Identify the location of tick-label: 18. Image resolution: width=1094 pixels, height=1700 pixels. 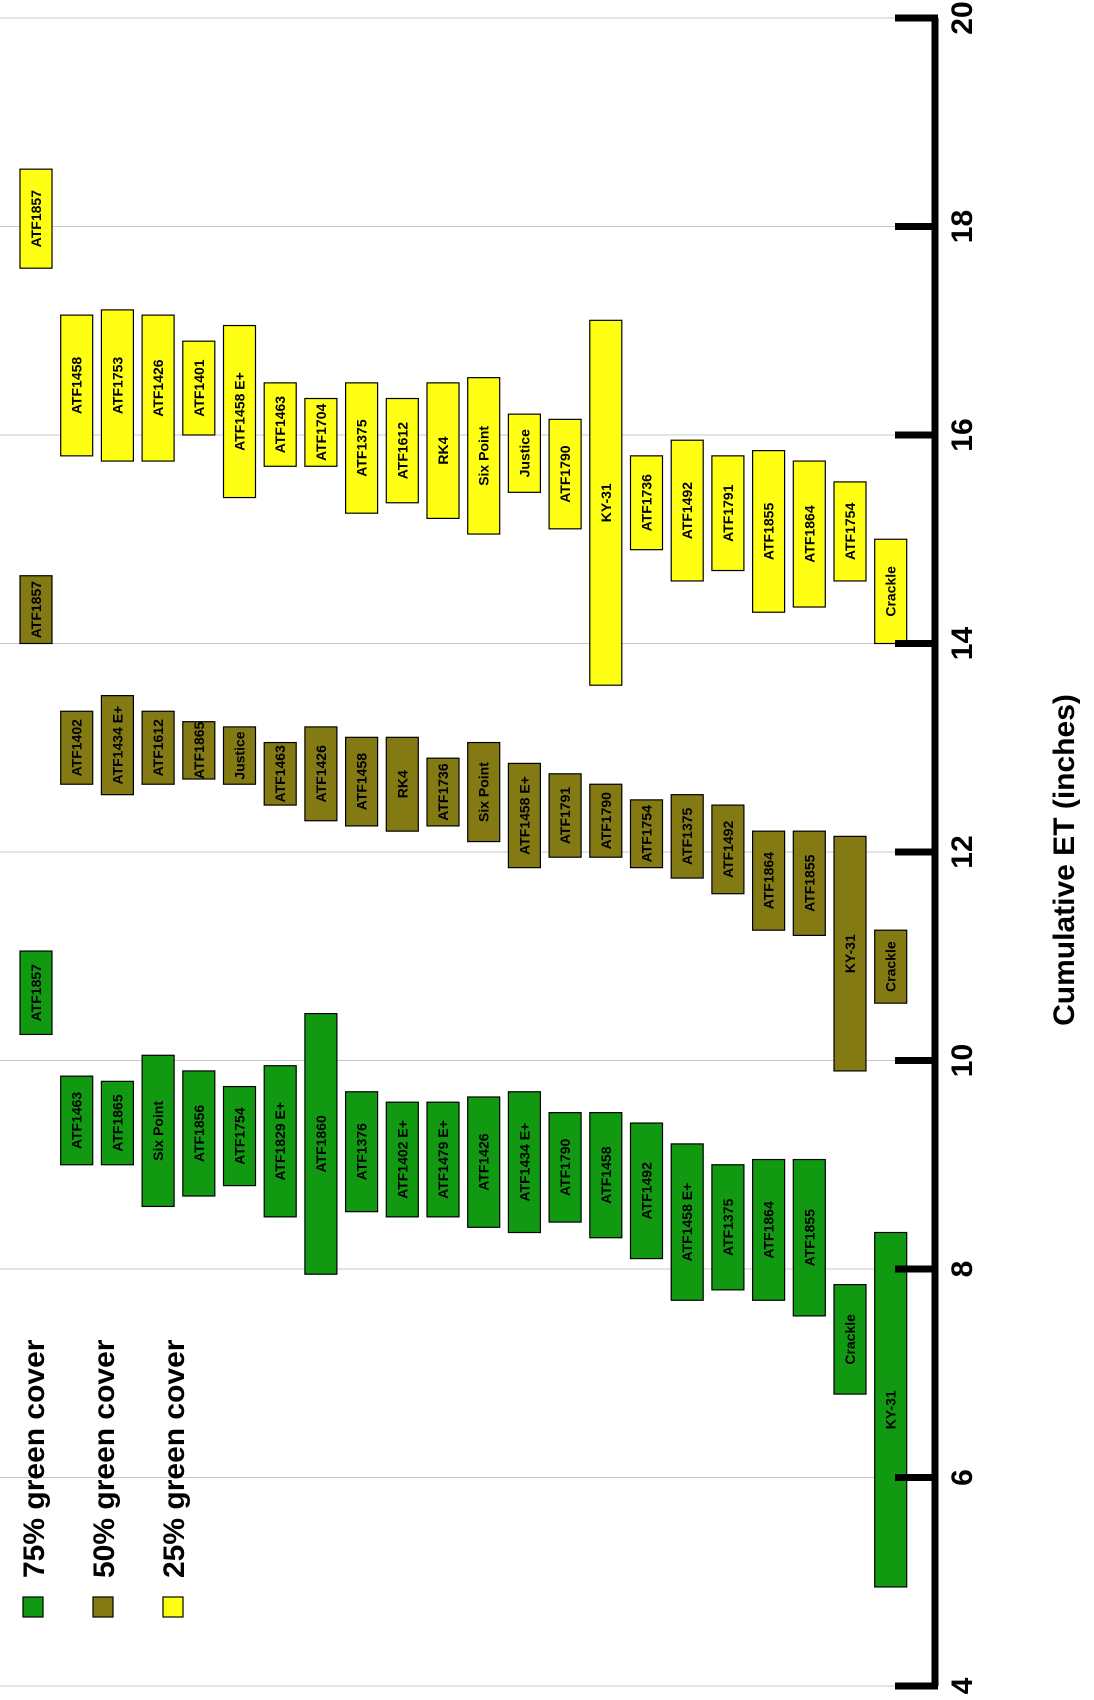
(962, 226).